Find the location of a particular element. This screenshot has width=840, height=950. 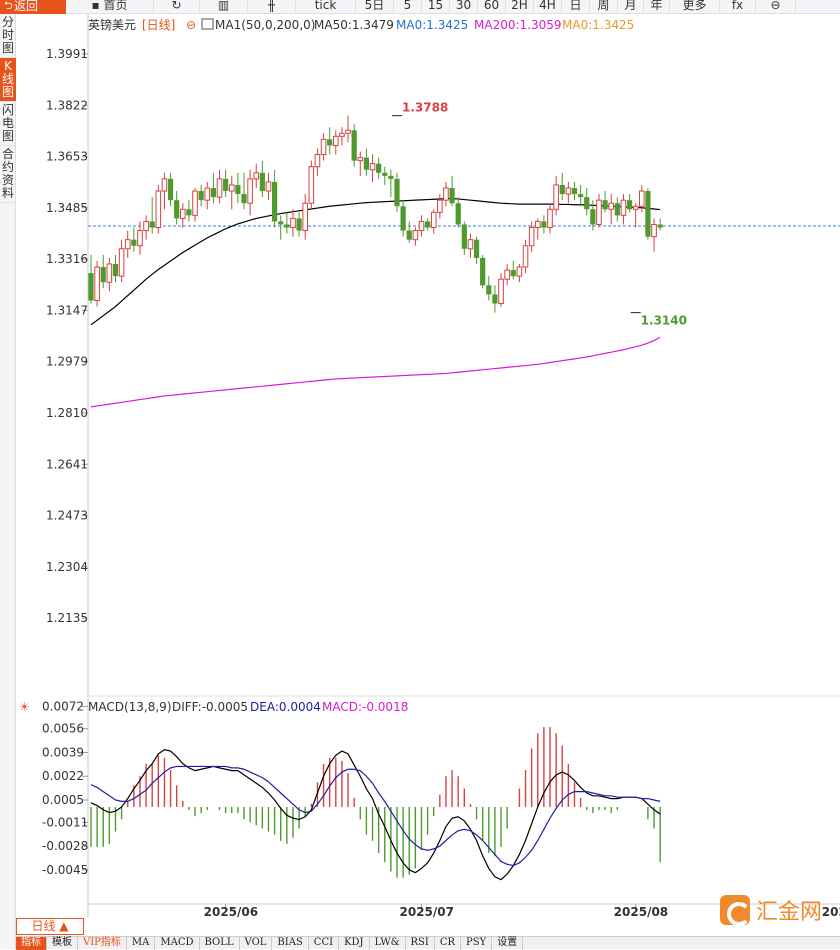

ma50-path is located at coordinates (375, 262).